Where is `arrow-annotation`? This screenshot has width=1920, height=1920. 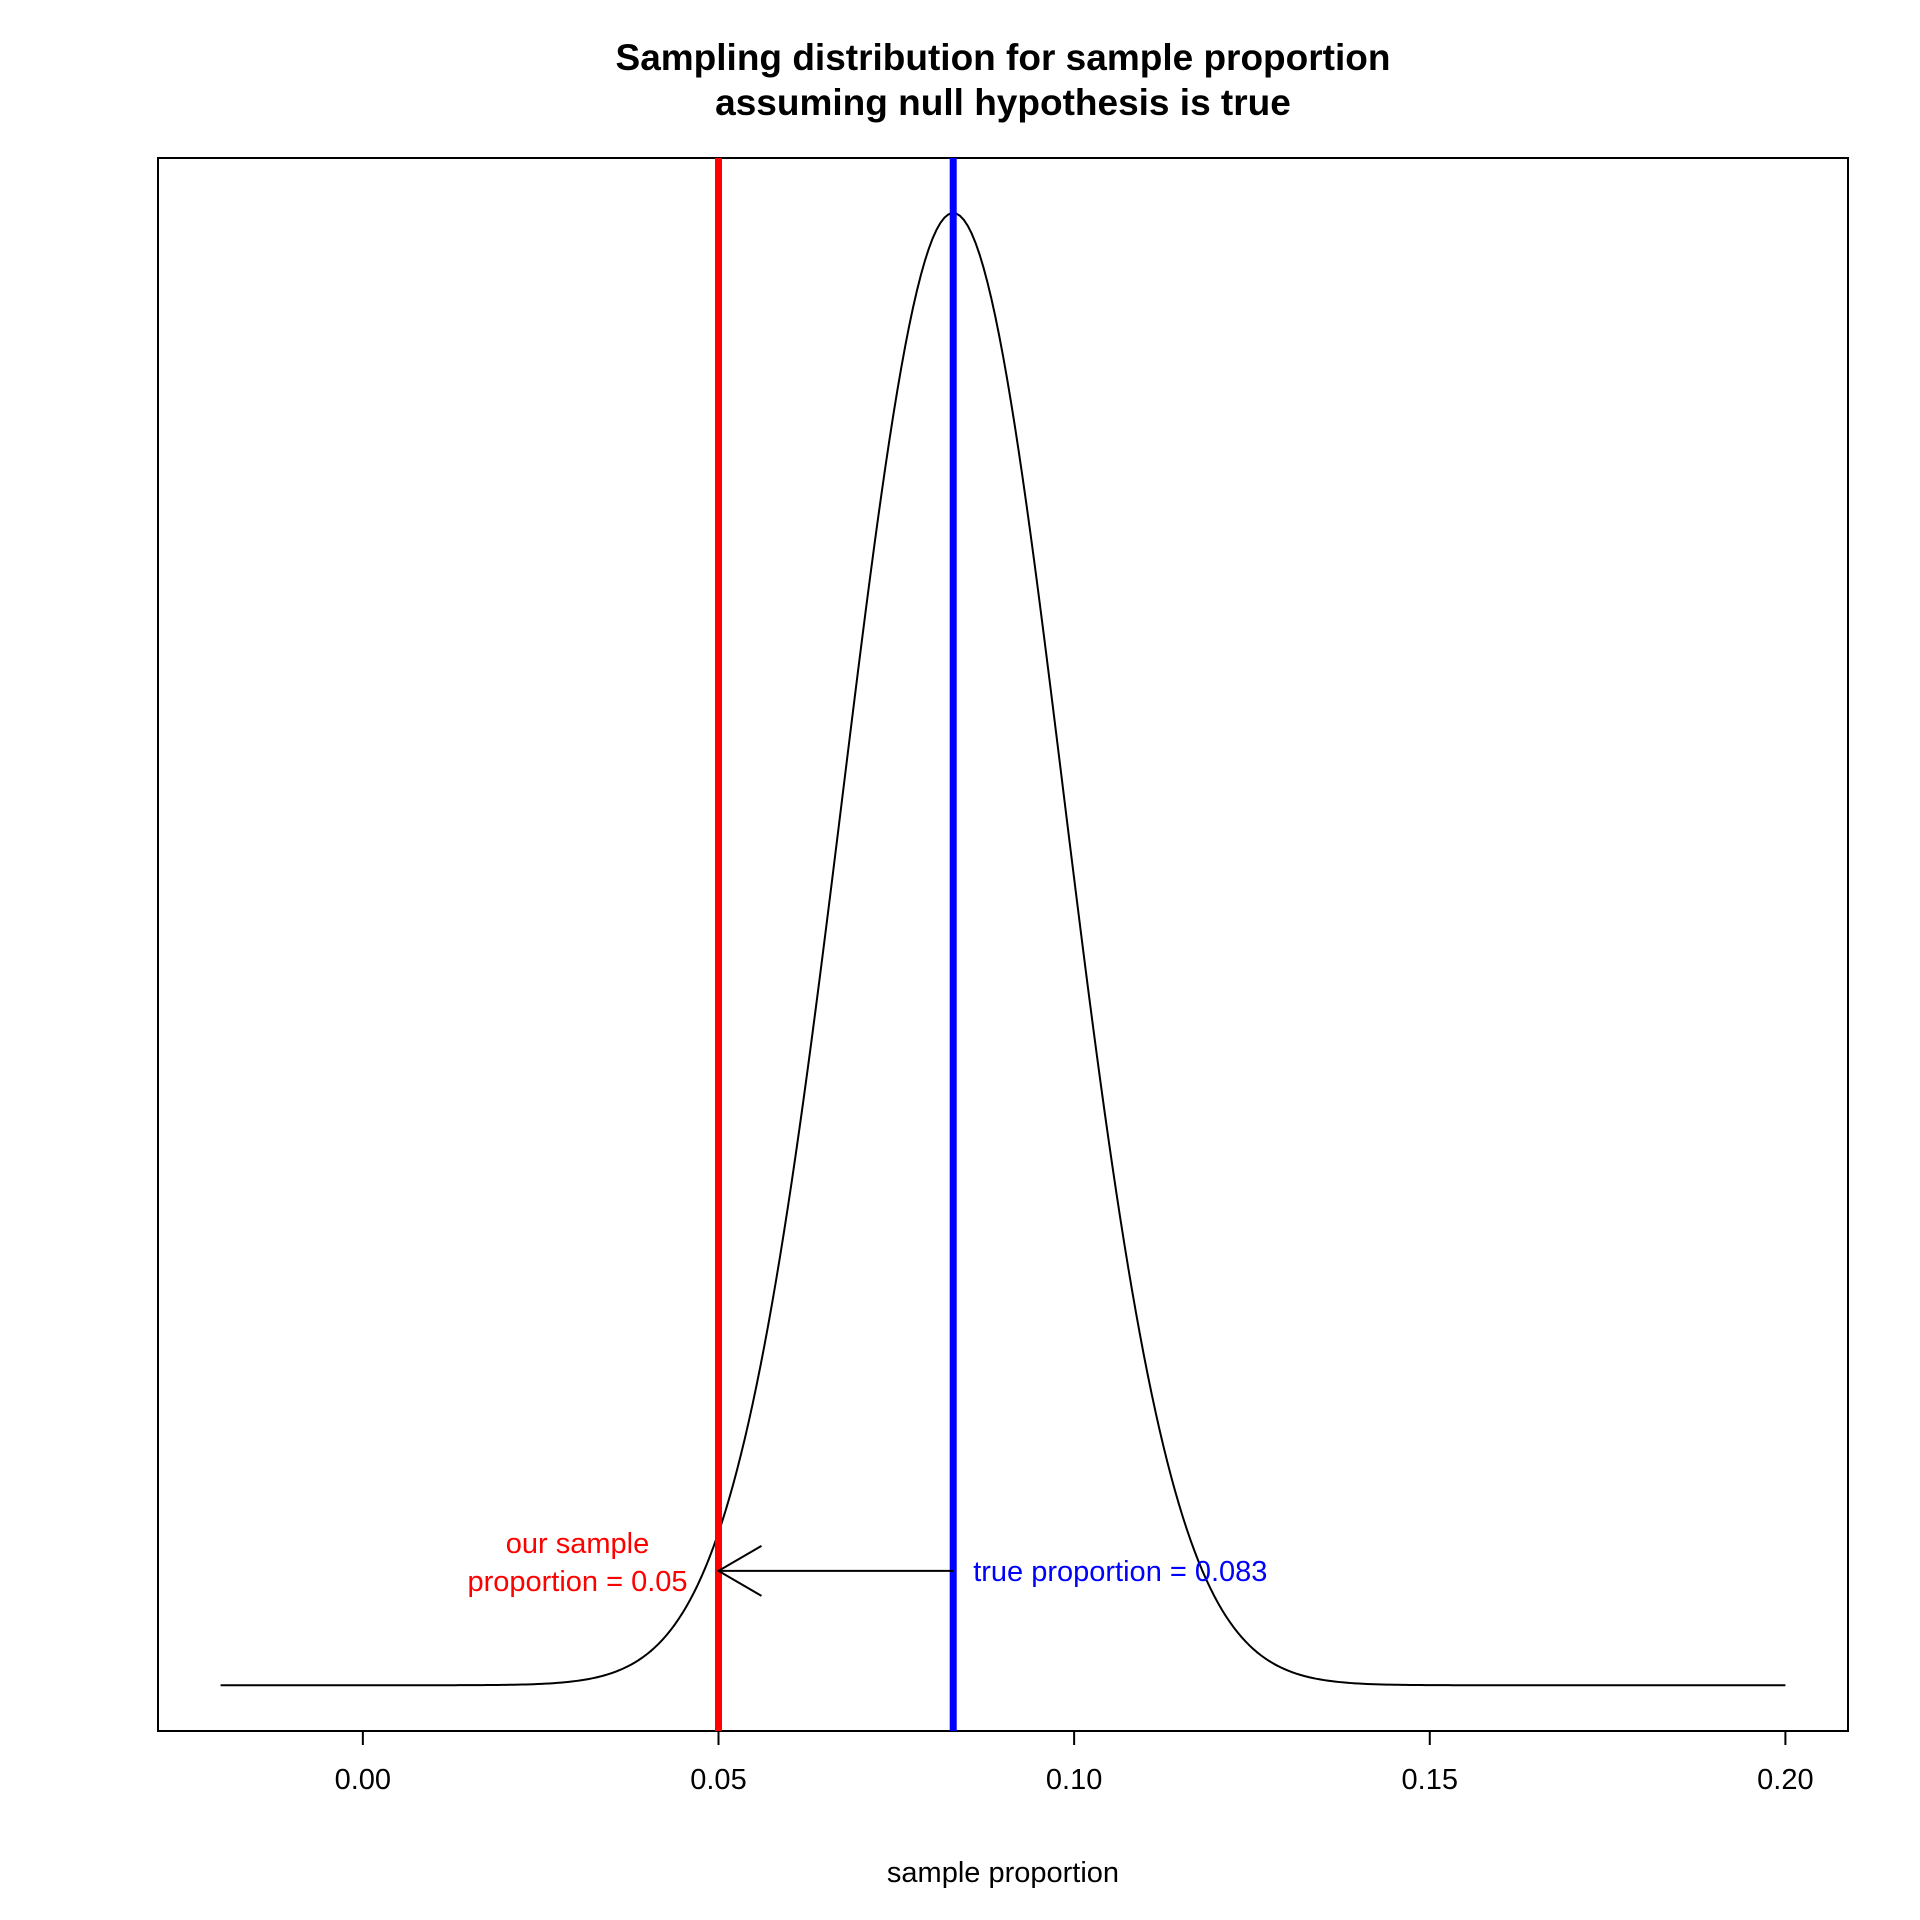
arrow-annotation is located at coordinates (835, 1570).